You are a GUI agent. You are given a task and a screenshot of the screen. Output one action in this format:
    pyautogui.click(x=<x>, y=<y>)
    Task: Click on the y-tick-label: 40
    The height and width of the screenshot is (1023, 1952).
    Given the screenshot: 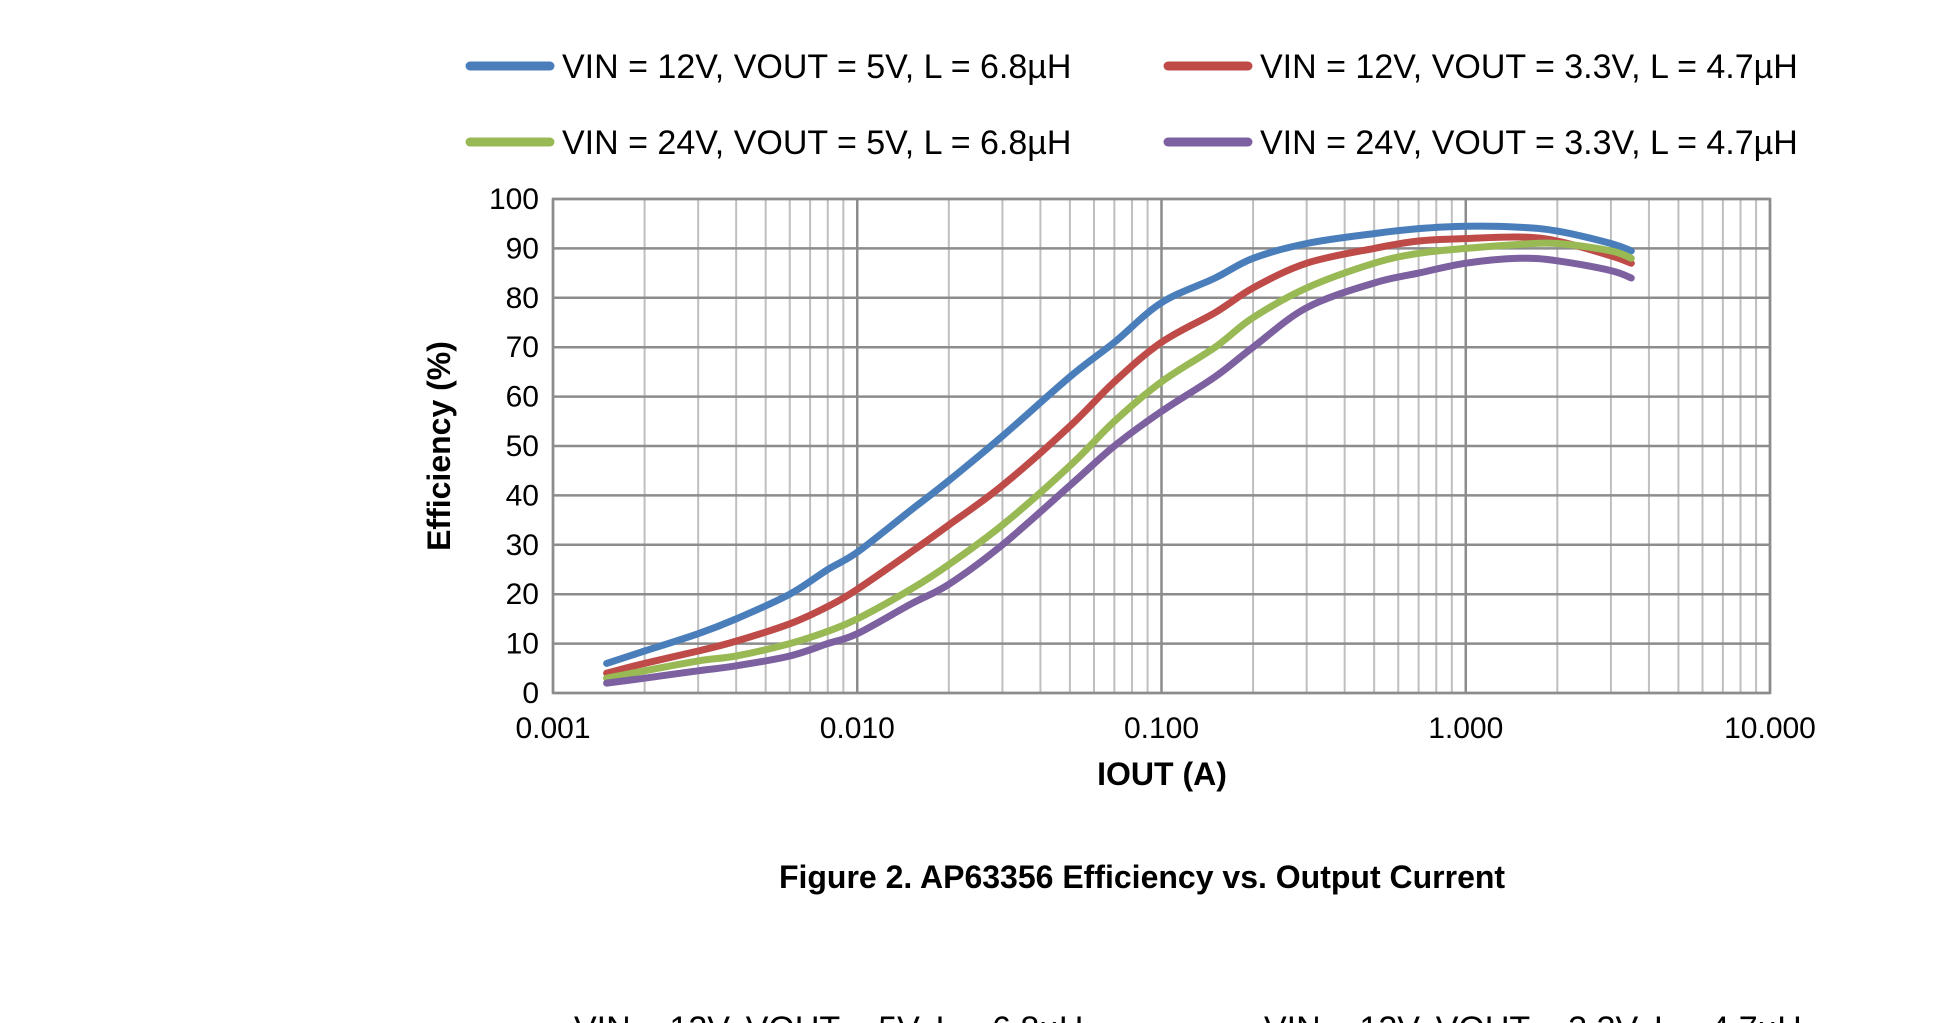 What is the action you would take?
    pyautogui.click(x=522, y=495)
    